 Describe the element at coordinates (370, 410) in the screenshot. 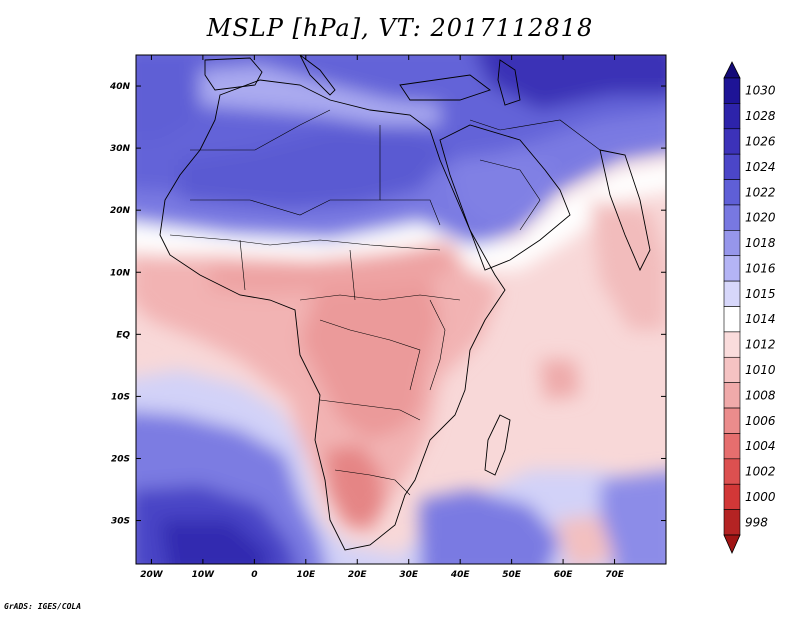

I see `border-southern` at that location.